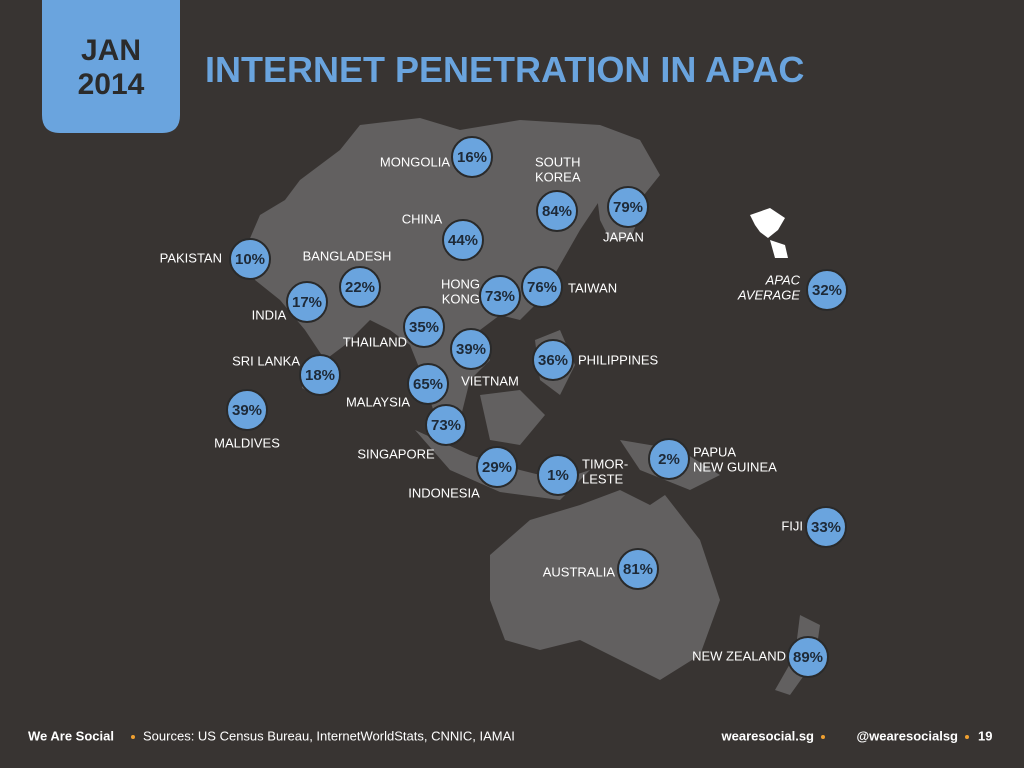 This screenshot has height=768, width=1024. What do you see at coordinates (558, 176) in the screenshot?
I see `country-label: KOREA` at bounding box center [558, 176].